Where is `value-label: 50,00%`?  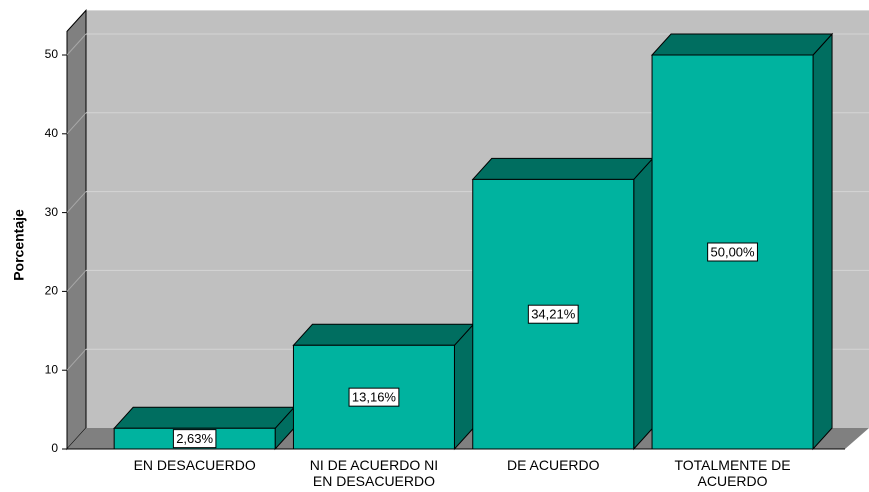
value-label: 50,00% is located at coordinates (733, 251).